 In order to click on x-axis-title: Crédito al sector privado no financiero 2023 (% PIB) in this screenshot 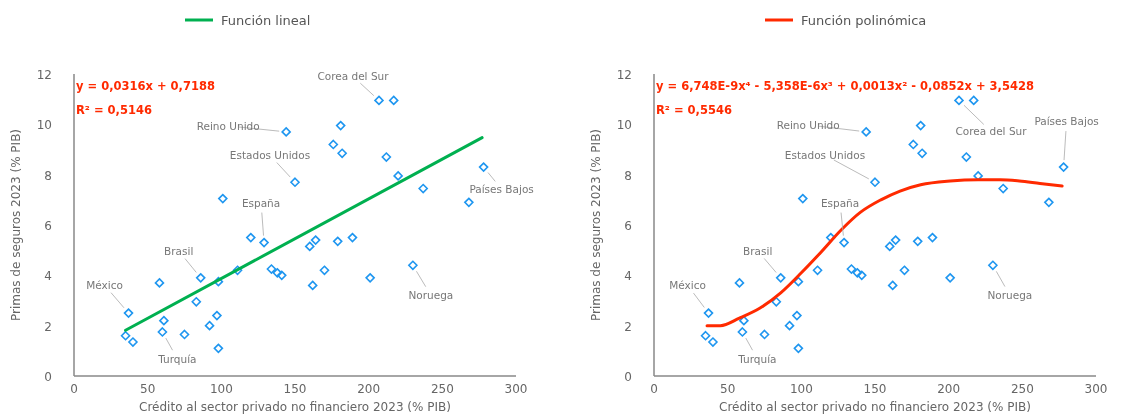, I will do `click(875, 407)`.